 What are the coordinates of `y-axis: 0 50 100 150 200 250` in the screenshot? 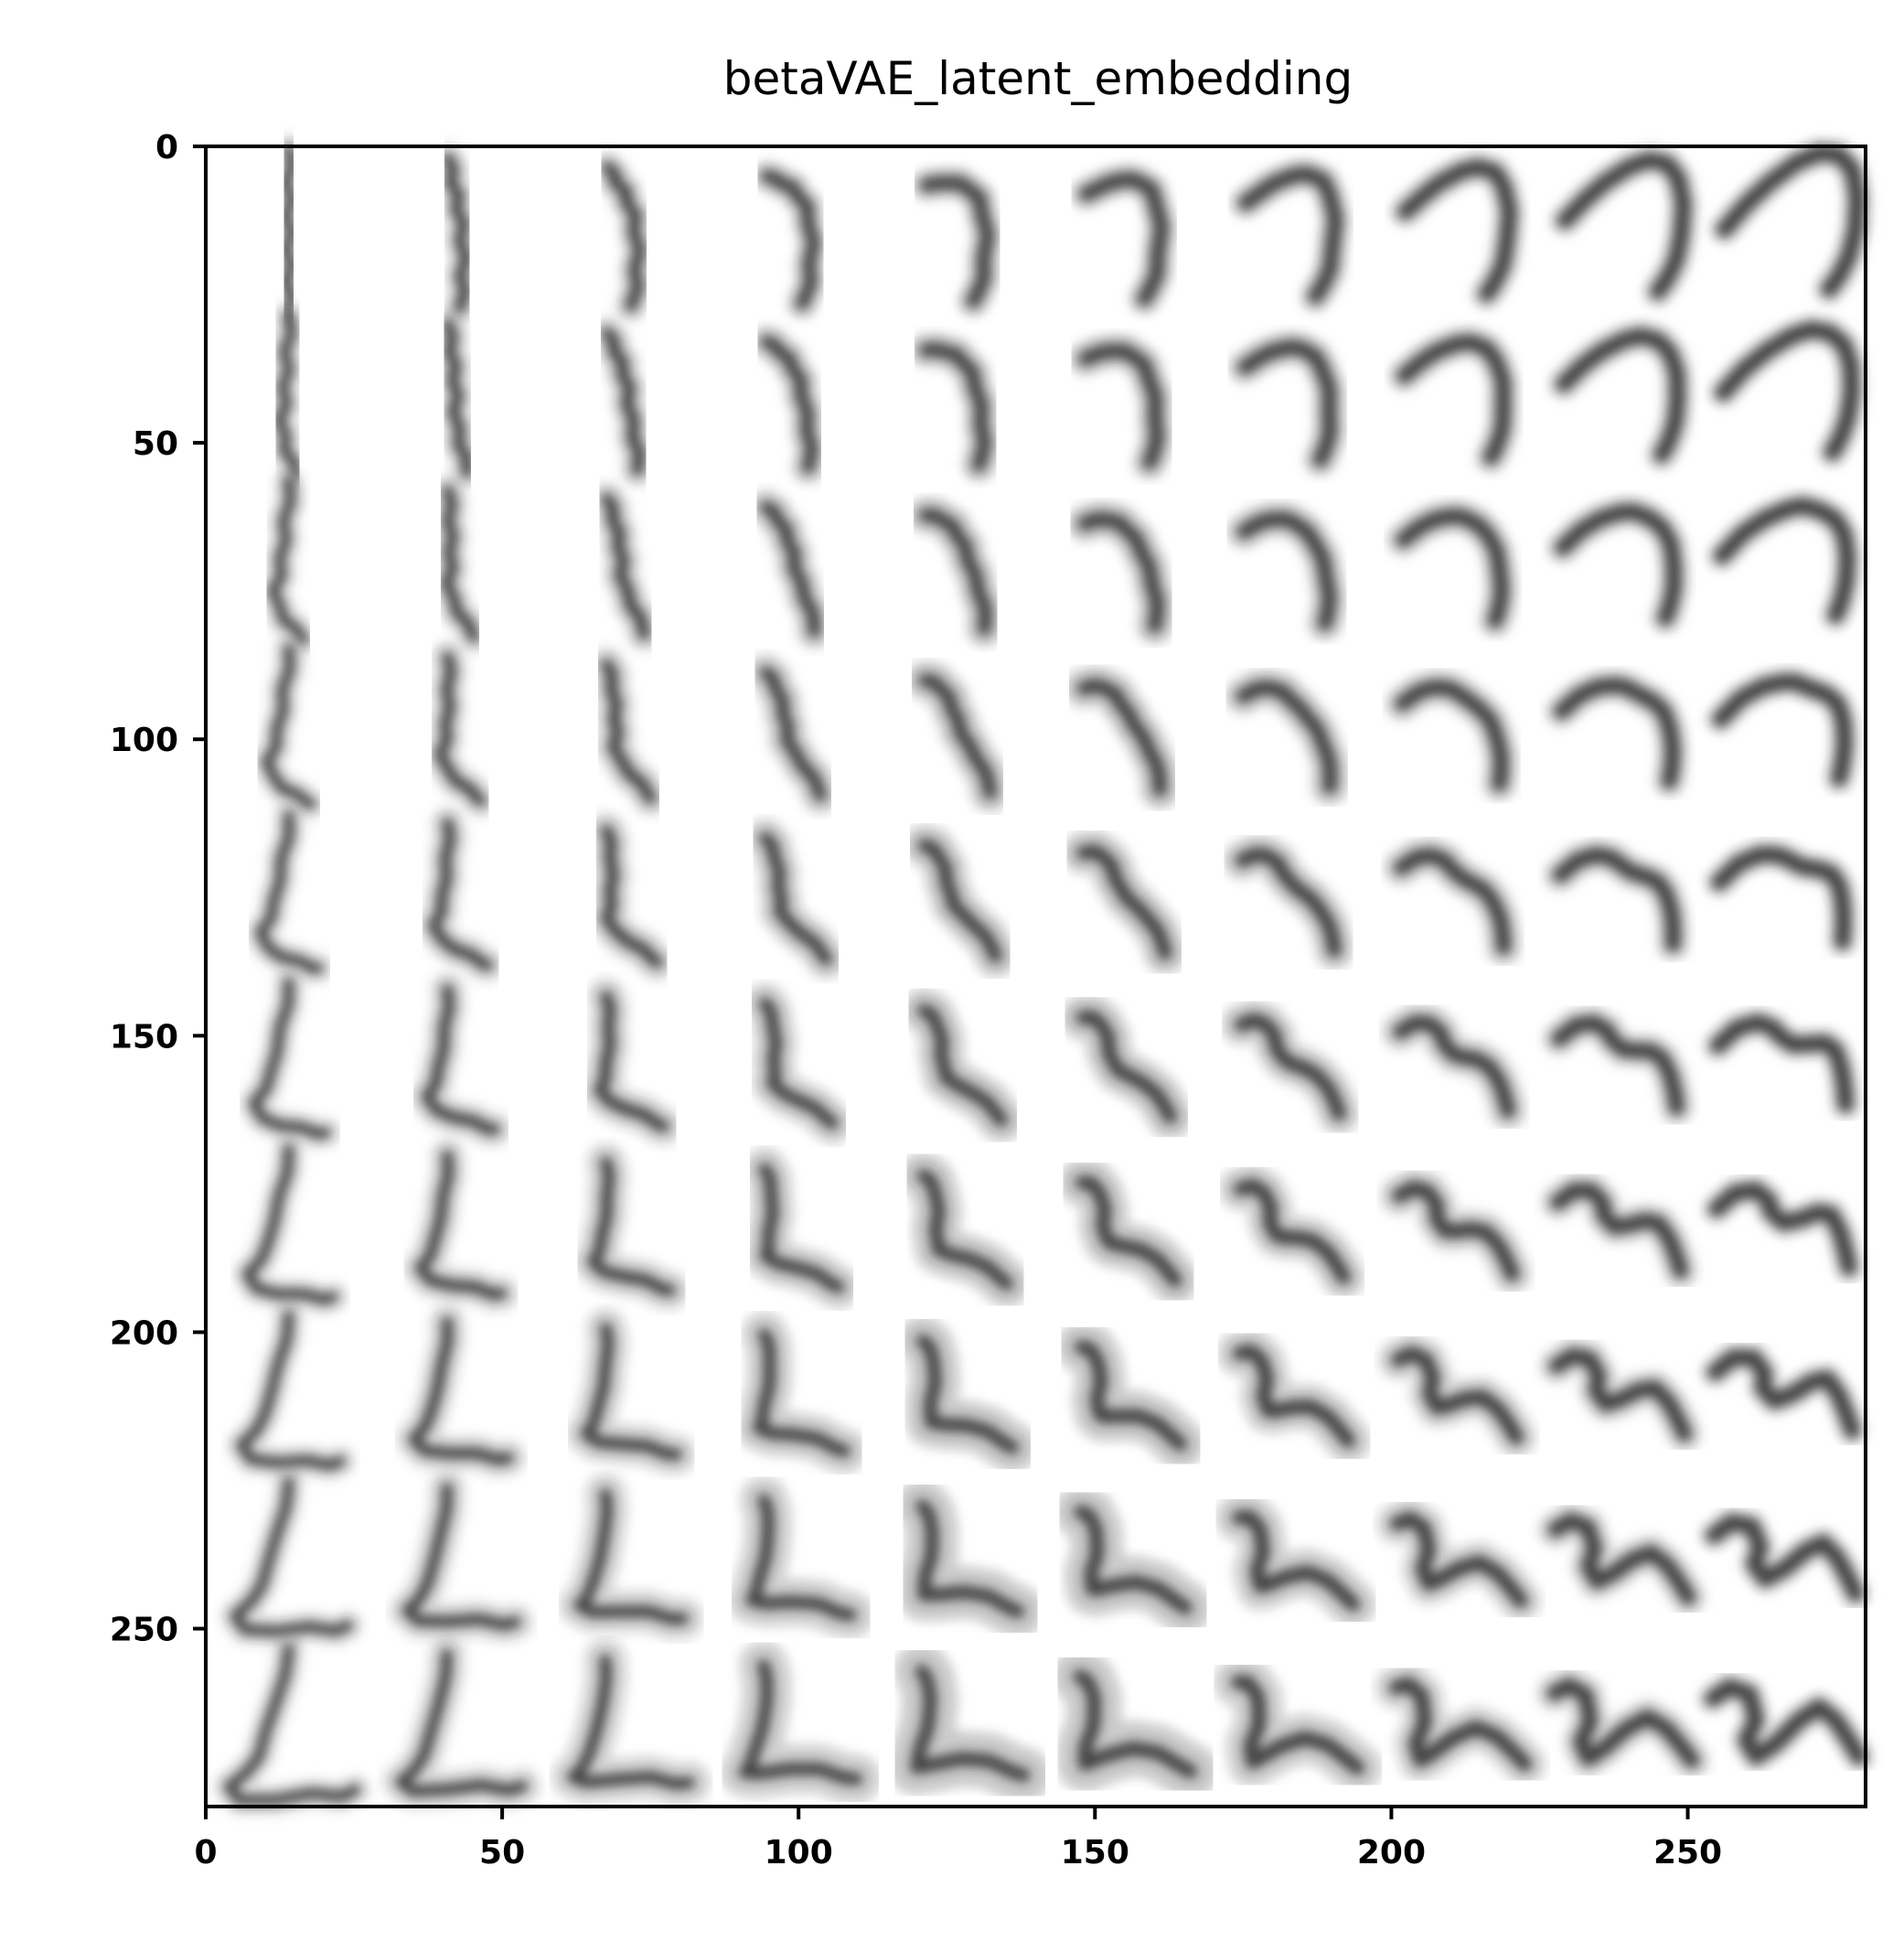 It's located at (158, 889).